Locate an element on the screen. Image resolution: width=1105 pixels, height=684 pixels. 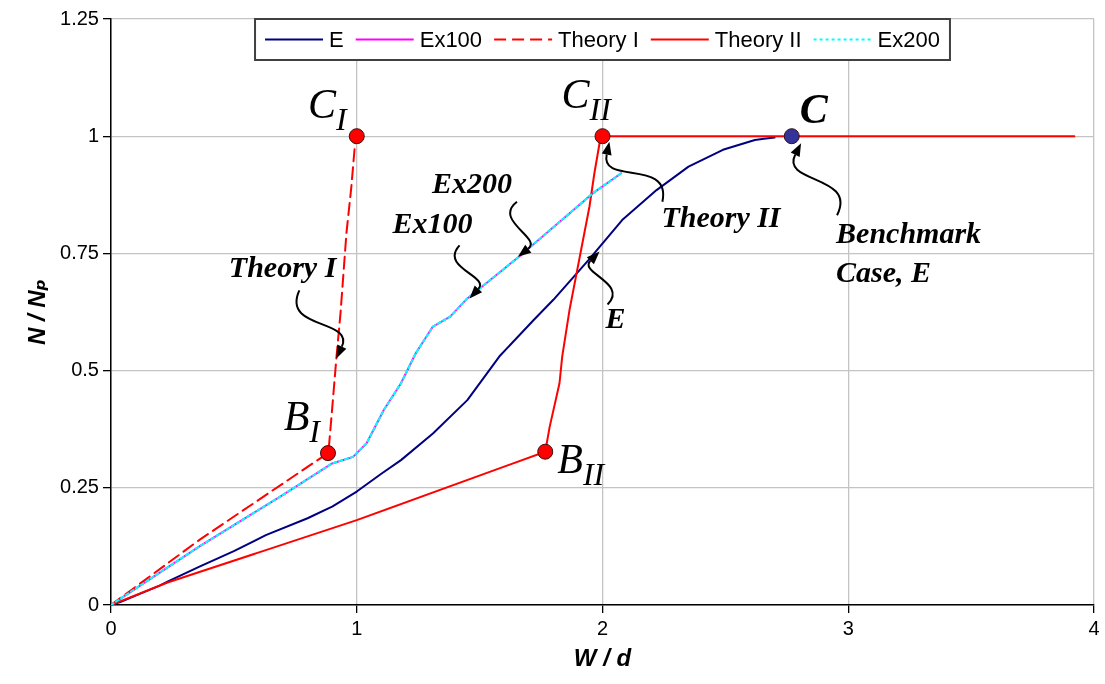
annotation: Theory II is located at coordinates (721, 216).